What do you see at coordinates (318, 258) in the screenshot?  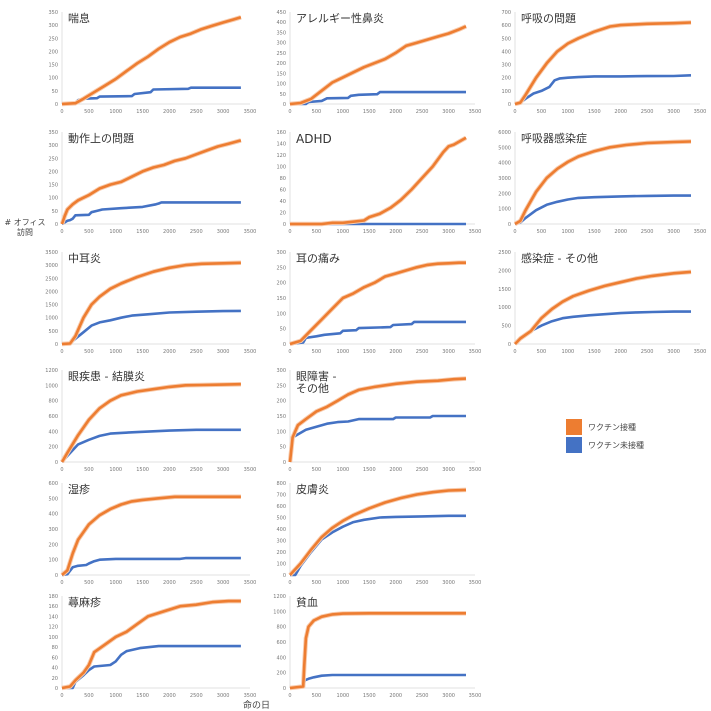 I see `panel-title: 耳の痛み` at bounding box center [318, 258].